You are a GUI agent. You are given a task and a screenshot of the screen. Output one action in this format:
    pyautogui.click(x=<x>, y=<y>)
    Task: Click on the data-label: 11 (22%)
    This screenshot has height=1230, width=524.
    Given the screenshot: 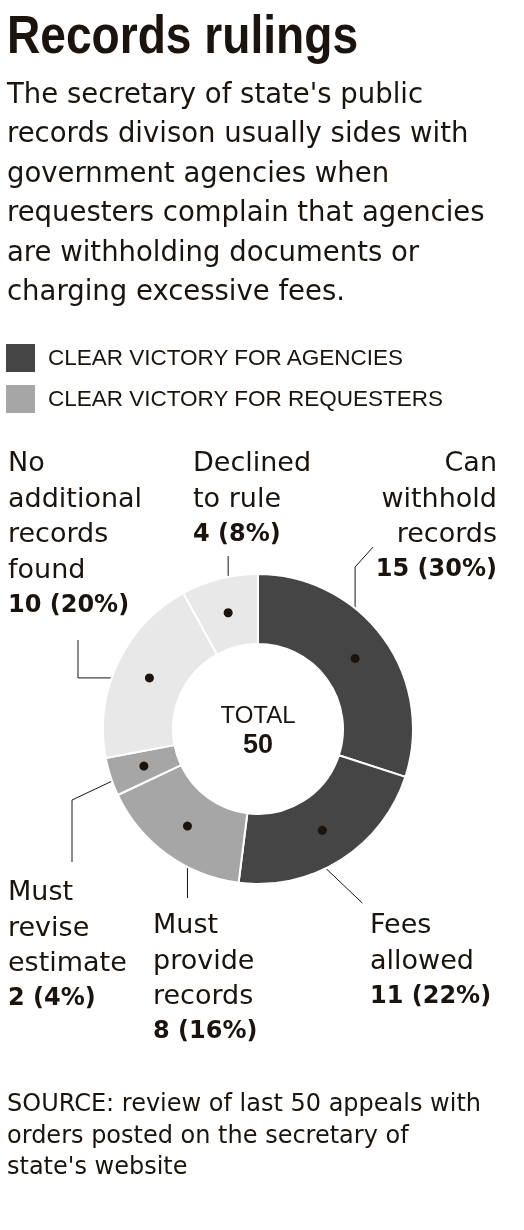 What is the action you would take?
    pyautogui.click(x=431, y=994)
    